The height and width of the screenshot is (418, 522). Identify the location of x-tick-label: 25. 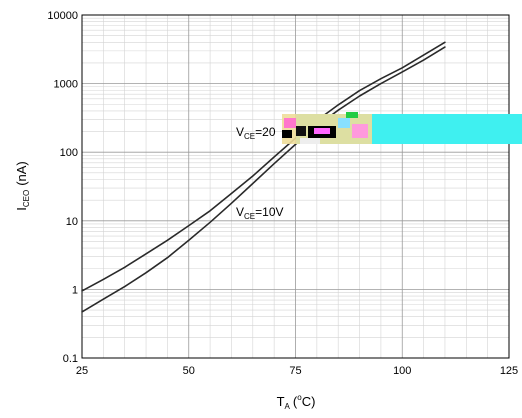
(82, 371).